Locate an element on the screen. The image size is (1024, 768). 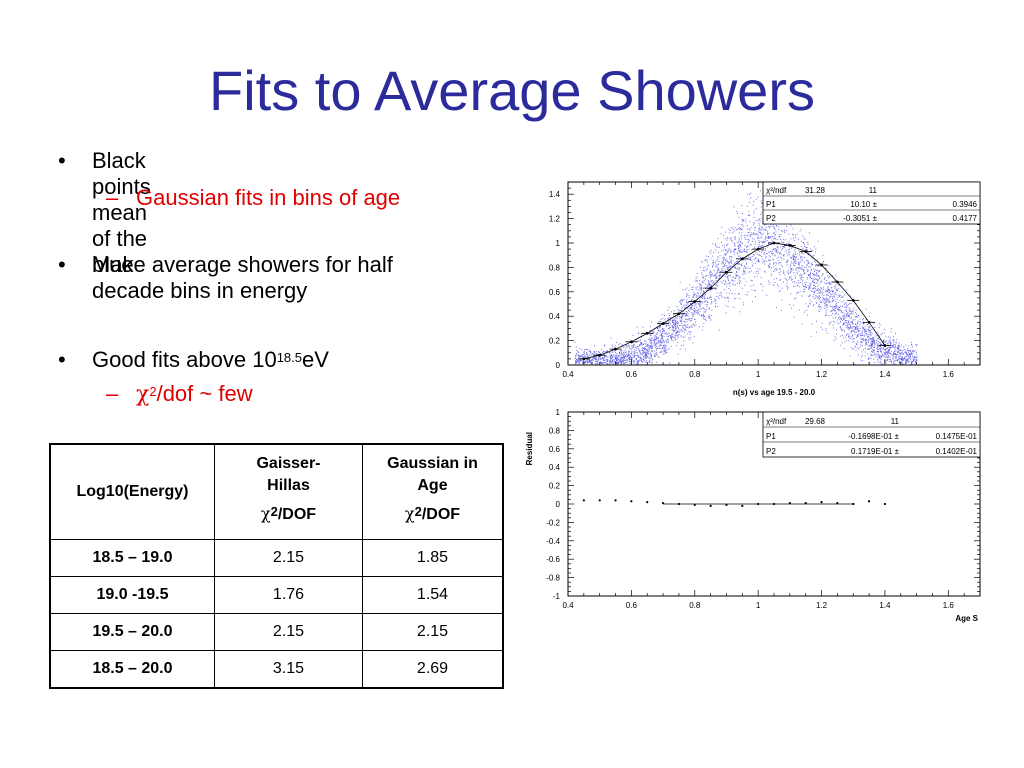
x-tick-label: 0.8 is located at coordinates (695, 605).